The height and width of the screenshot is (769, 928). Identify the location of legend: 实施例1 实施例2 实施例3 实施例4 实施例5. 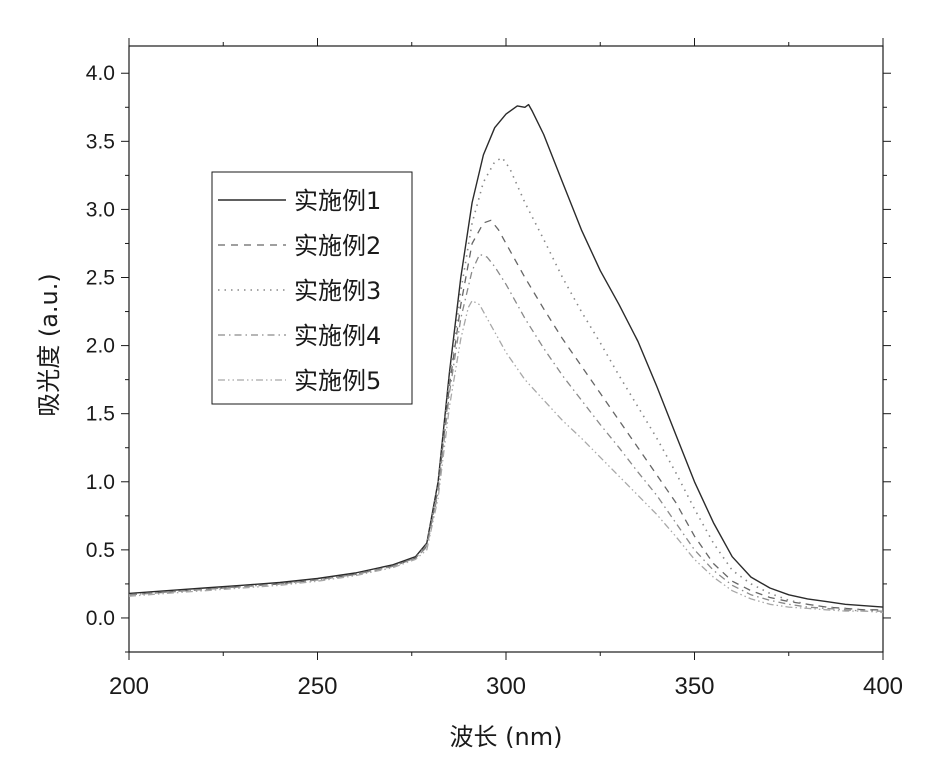
(312, 288).